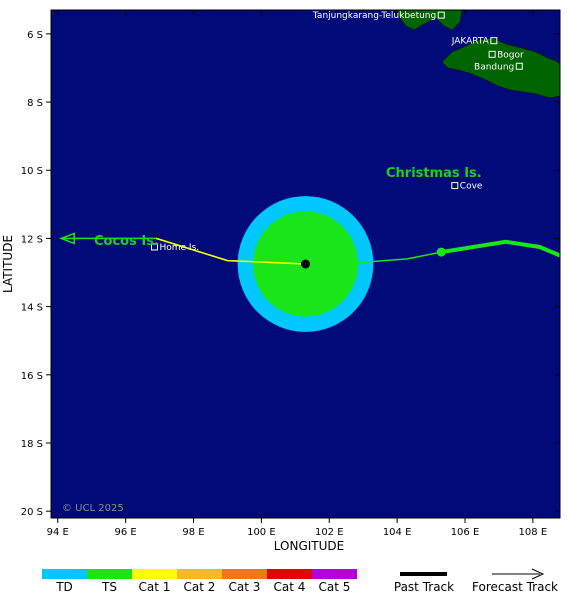  Describe the element at coordinates (35, 103) in the screenshot. I see `y-tick-label: 8 S` at that location.